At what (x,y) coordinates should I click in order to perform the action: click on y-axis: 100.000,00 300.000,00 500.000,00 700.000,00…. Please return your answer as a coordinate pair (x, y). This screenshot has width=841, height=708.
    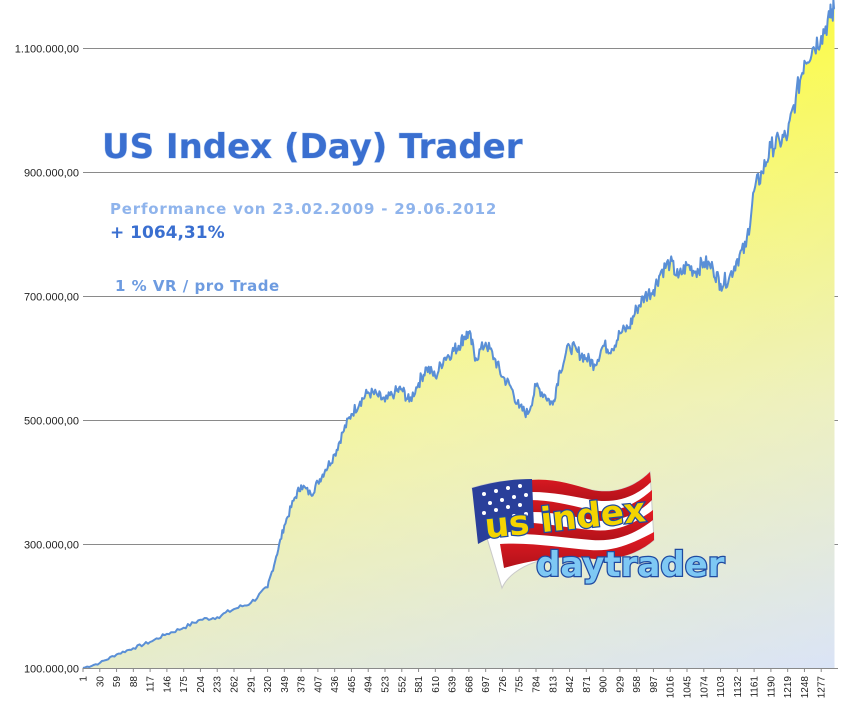
    Looking at the image, I should click on (47, 360).